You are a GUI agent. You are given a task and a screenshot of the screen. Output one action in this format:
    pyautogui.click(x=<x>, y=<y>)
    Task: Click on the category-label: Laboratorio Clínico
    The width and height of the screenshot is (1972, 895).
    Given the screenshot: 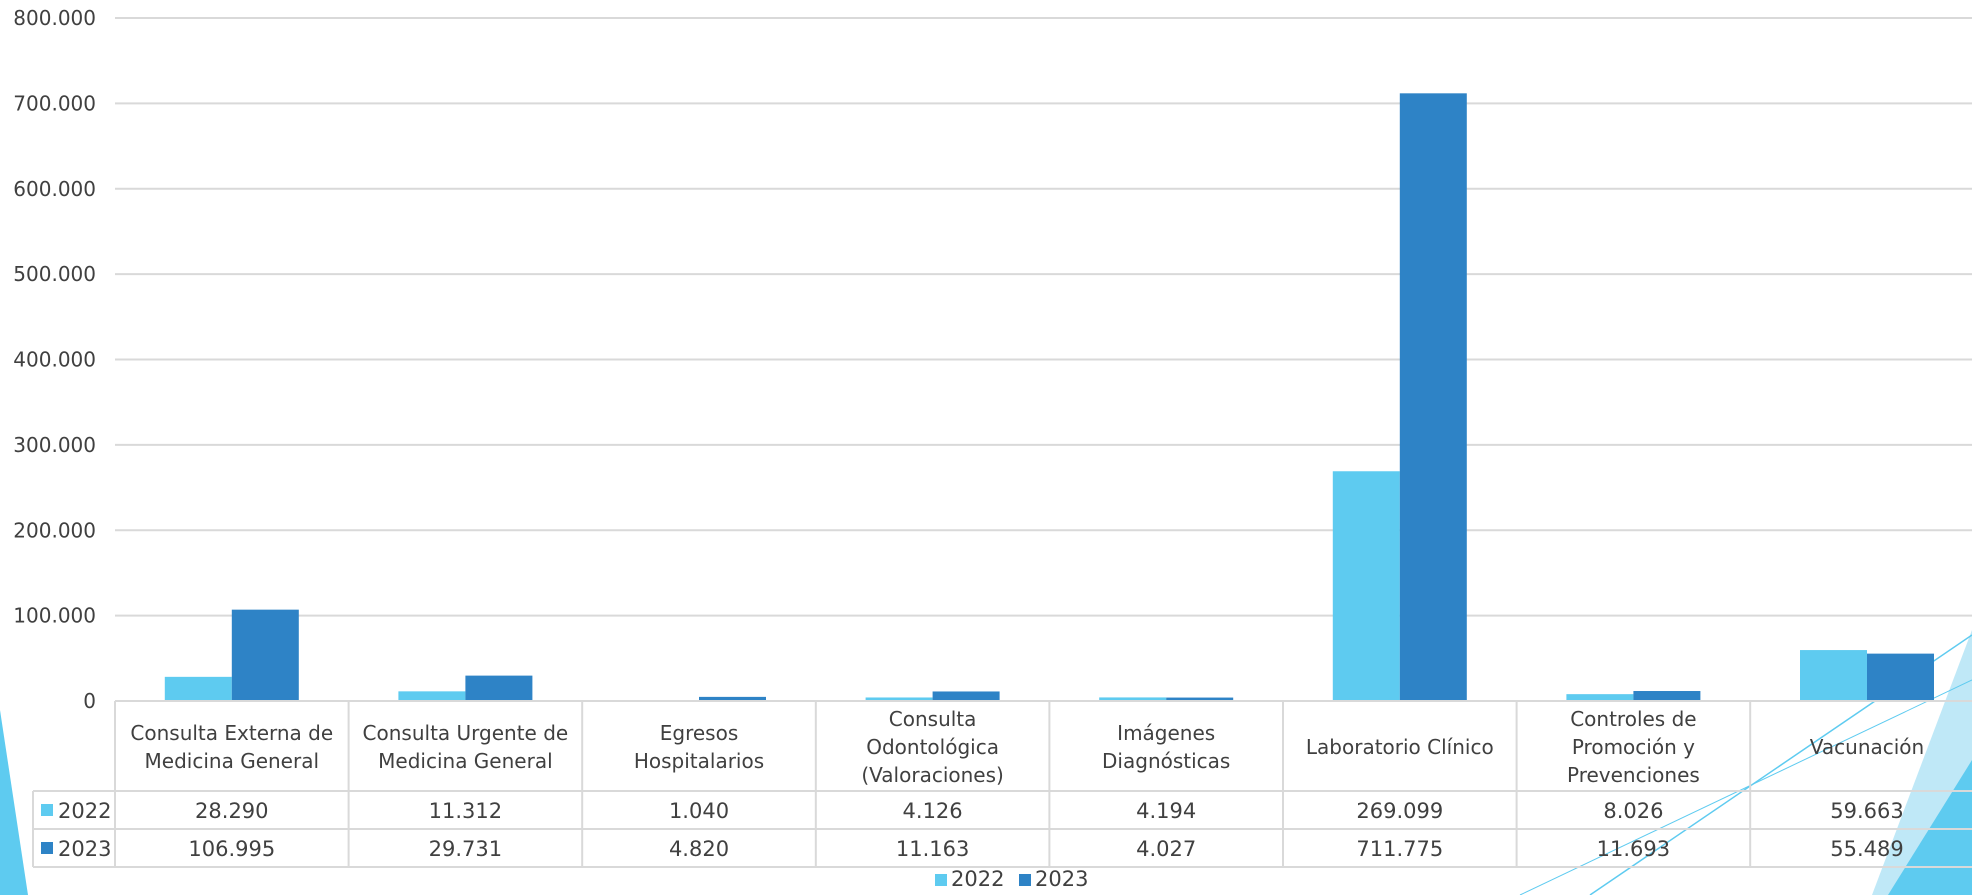 What is the action you would take?
    pyautogui.click(x=1400, y=747)
    